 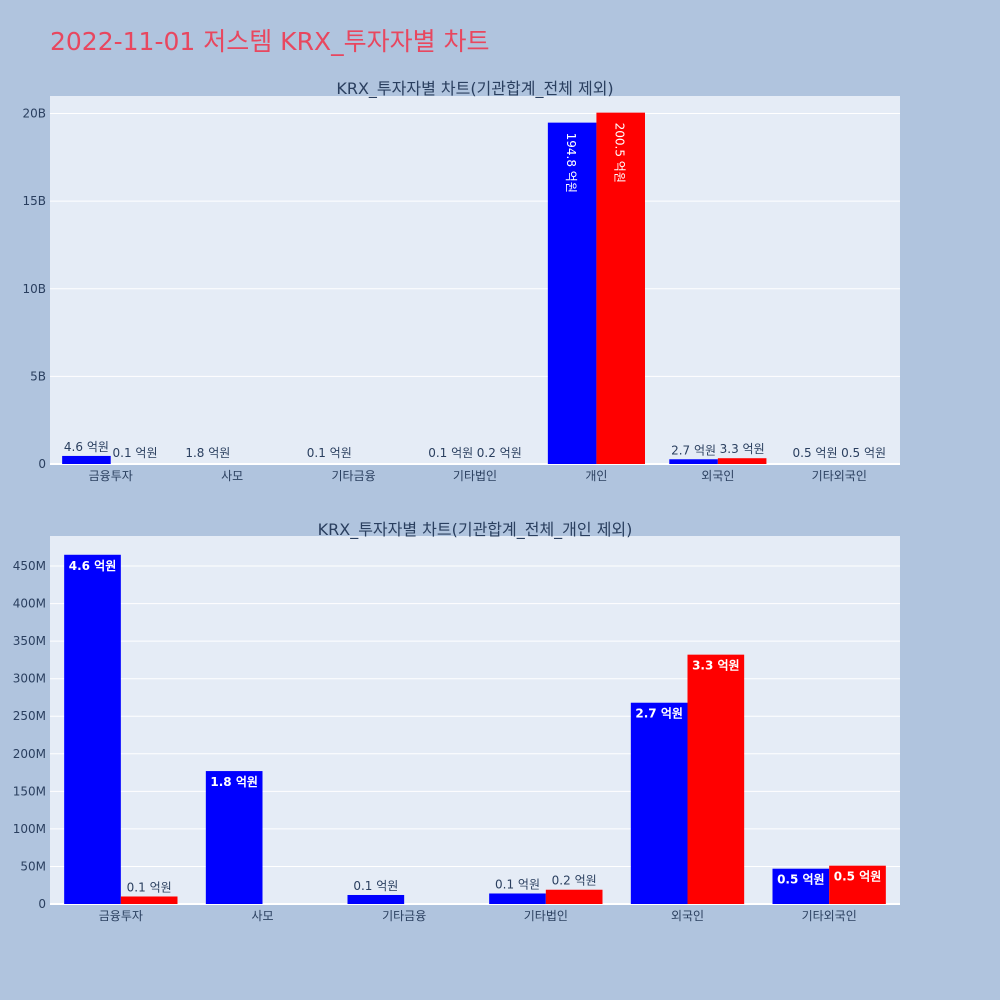 What do you see at coordinates (571, 163) in the screenshot?
I see `data-label: 194.8 억원` at bounding box center [571, 163].